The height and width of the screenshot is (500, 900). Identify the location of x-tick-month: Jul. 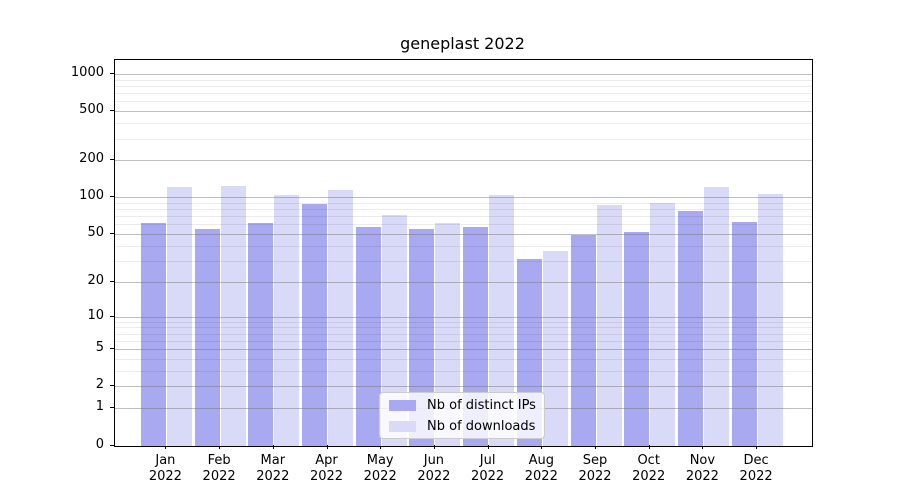
(487, 460).